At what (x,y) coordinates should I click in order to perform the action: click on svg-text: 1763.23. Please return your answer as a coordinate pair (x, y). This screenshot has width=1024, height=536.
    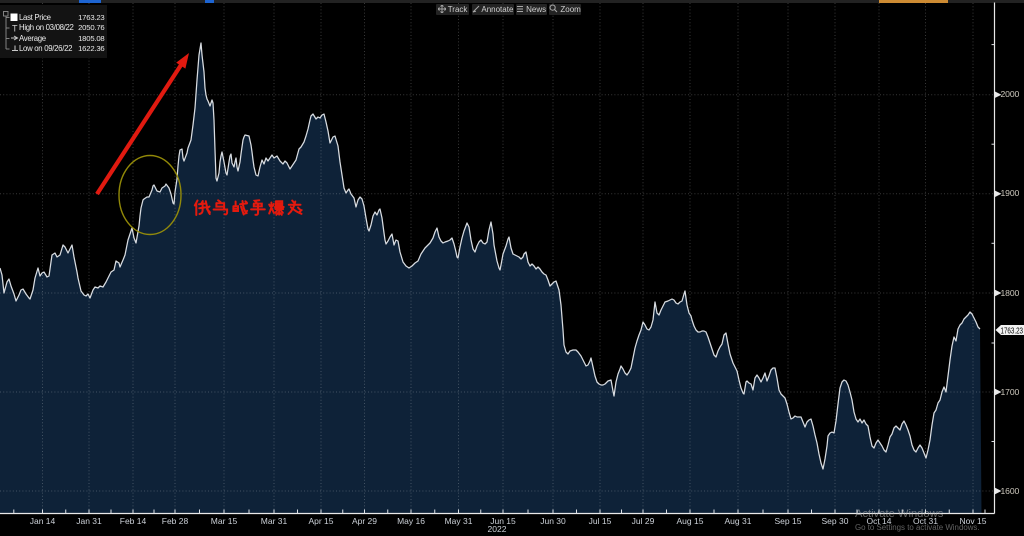
    Looking at the image, I should click on (1012, 330).